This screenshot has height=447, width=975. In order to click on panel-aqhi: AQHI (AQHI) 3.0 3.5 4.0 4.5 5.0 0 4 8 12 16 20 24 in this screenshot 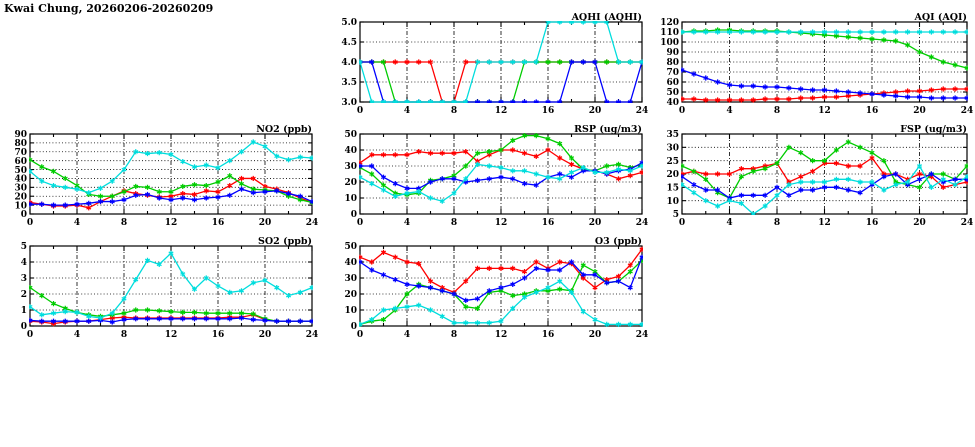, I will do `click(490, 66)`.